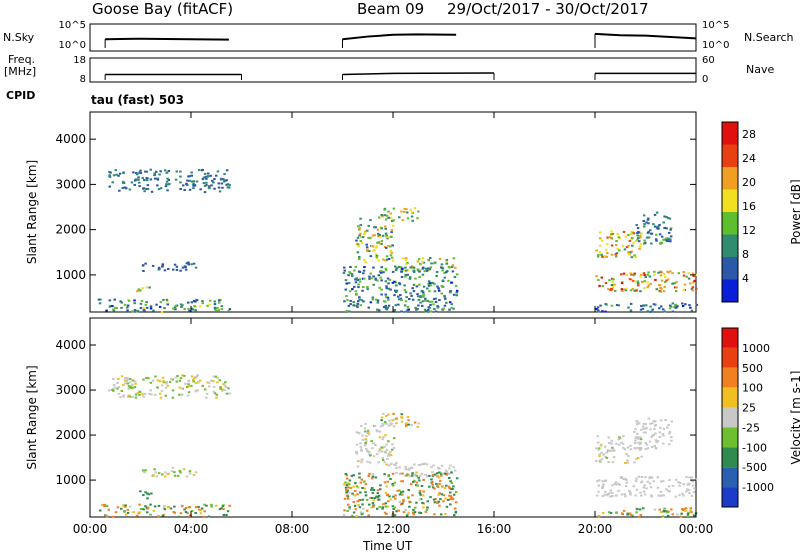 The width and height of the screenshot is (800, 554). I want to click on velocity-panel-ylabel: Slant Range [km], so click(32, 417).